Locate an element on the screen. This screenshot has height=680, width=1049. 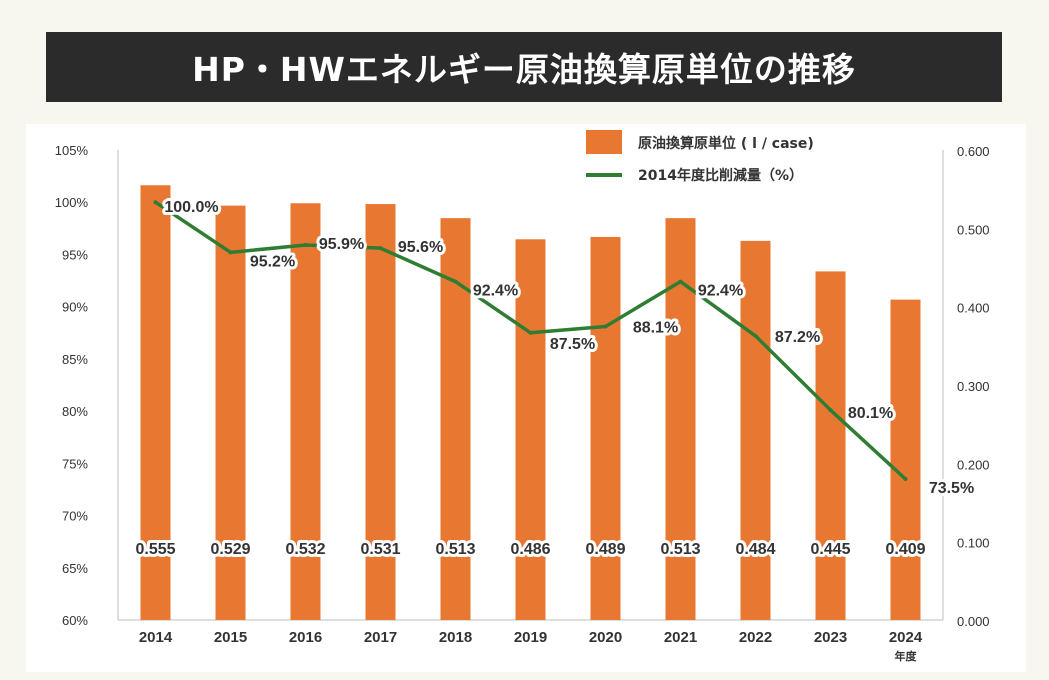
left-axis-tick: 75% is located at coordinates (75, 463).